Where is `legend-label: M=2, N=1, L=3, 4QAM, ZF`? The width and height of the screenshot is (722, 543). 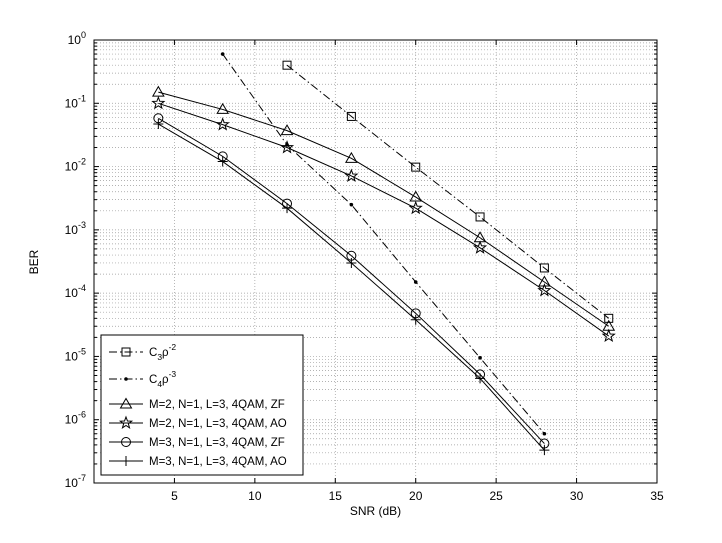 legend-label: M=2, N=1, L=3, 4QAM, ZF is located at coordinates (217, 405).